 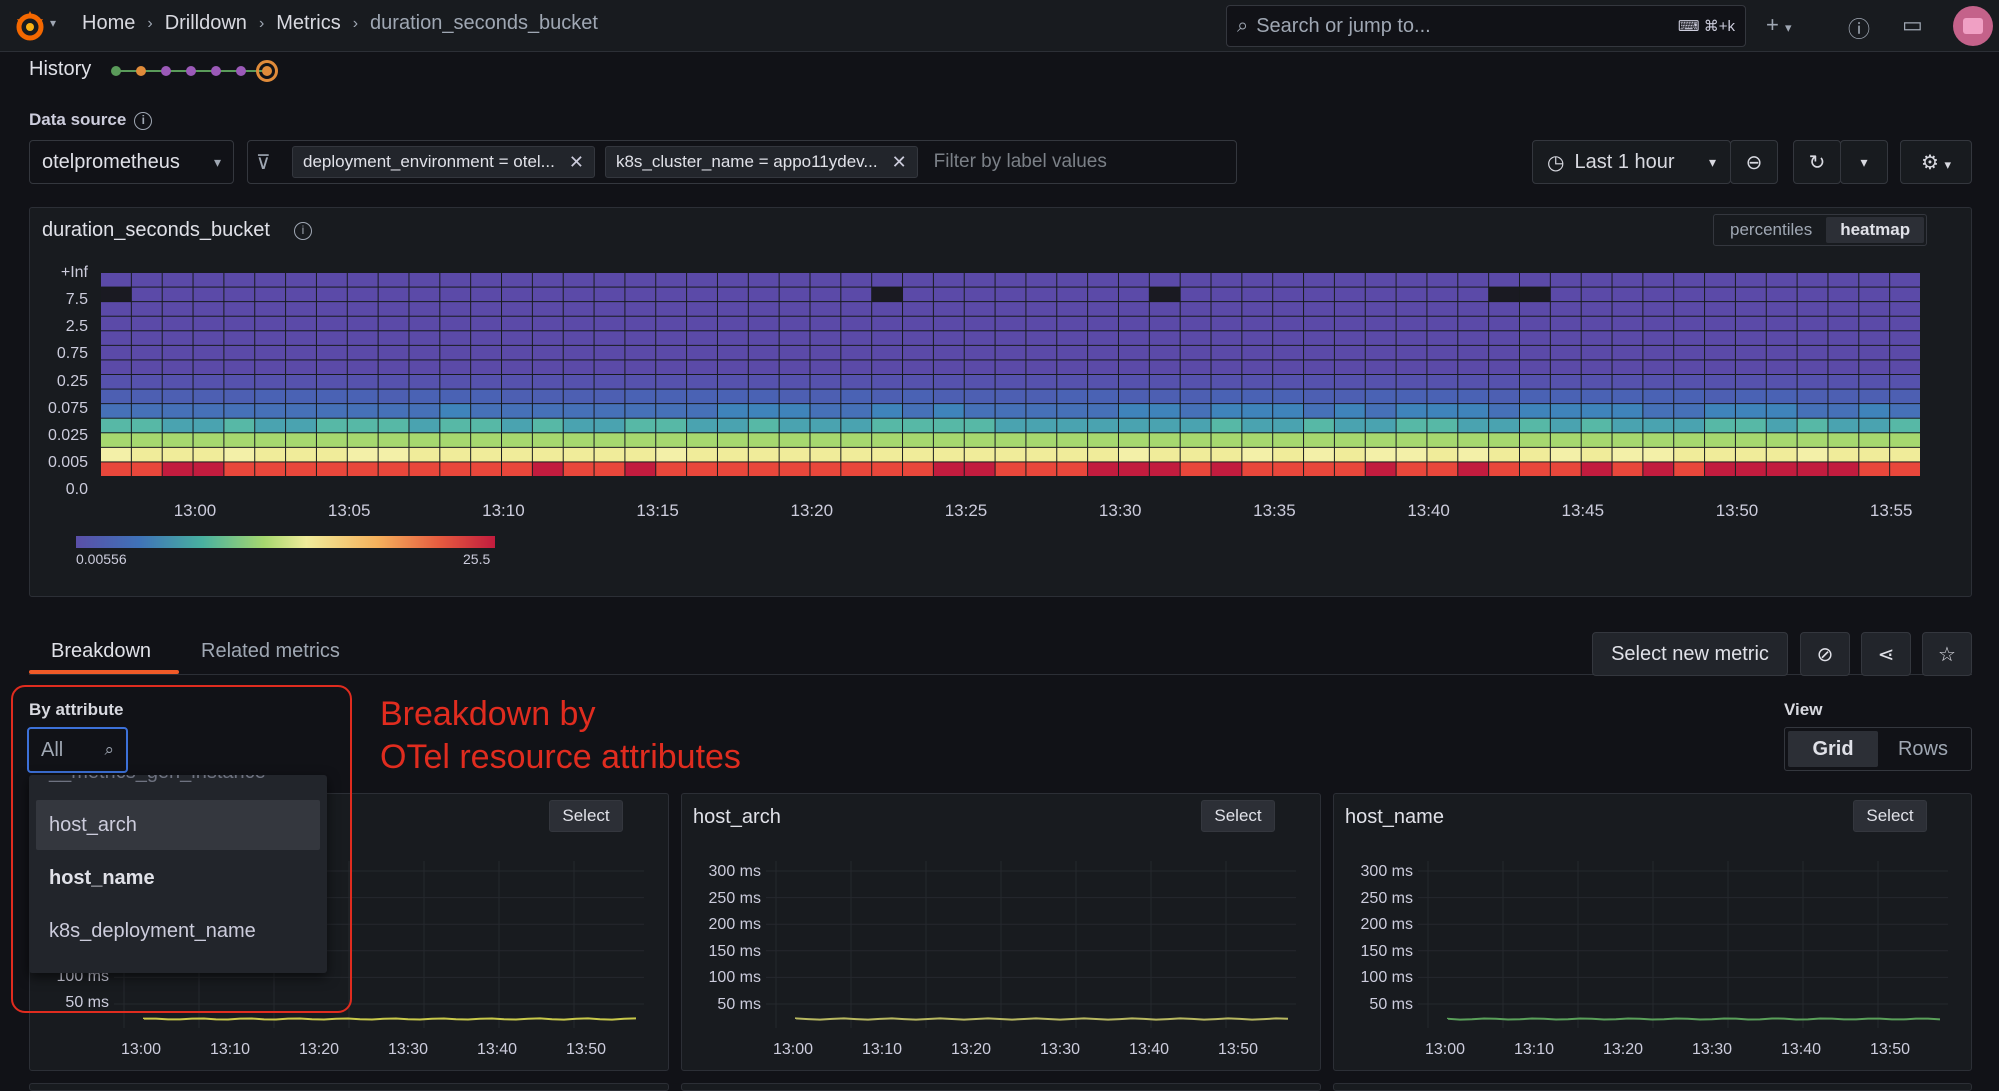 I want to click on history-current-step, so click(x=267, y=71).